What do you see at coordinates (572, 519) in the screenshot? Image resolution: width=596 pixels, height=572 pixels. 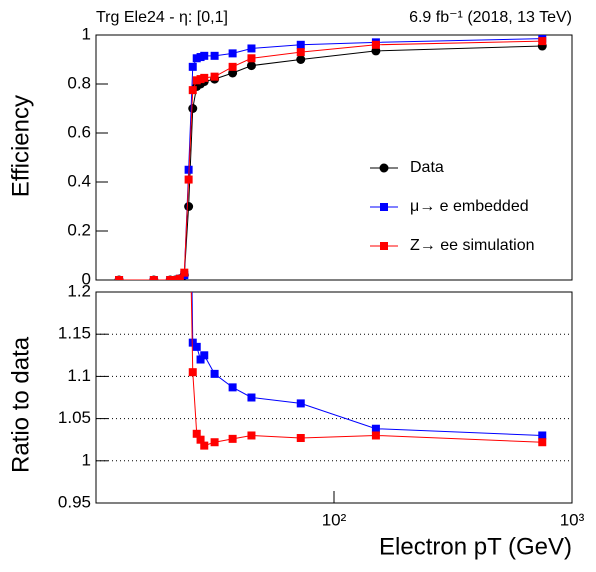 I see `x-tick-label: 10³` at bounding box center [572, 519].